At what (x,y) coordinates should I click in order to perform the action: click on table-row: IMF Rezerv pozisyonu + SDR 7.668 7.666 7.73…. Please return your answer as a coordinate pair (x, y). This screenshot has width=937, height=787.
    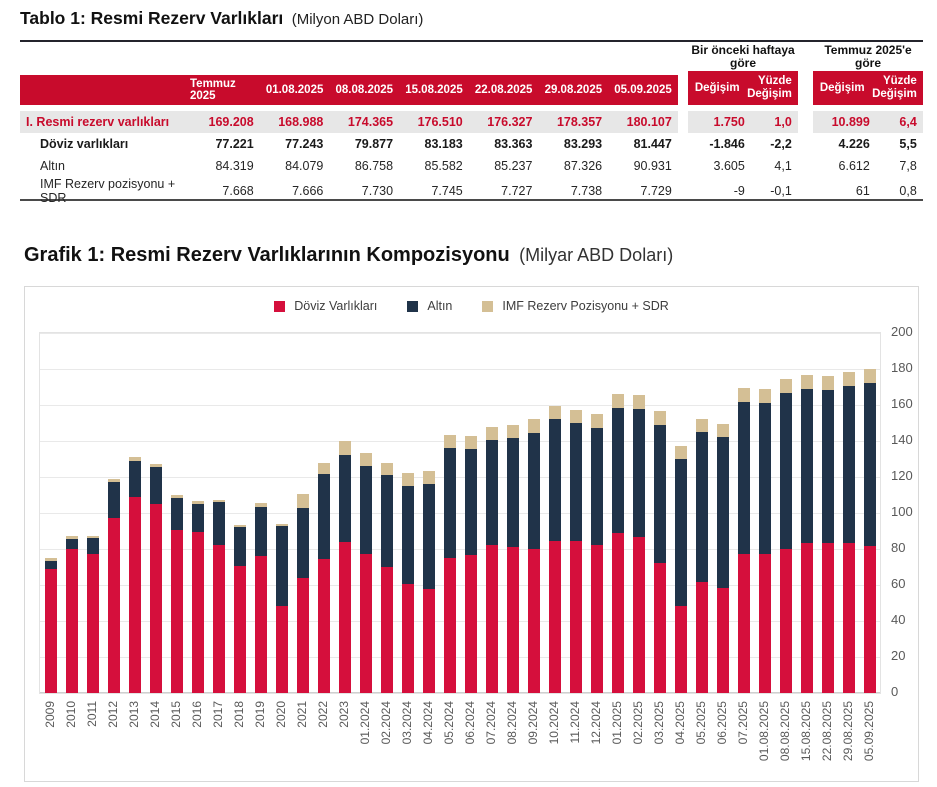
    Looking at the image, I should click on (471, 191).